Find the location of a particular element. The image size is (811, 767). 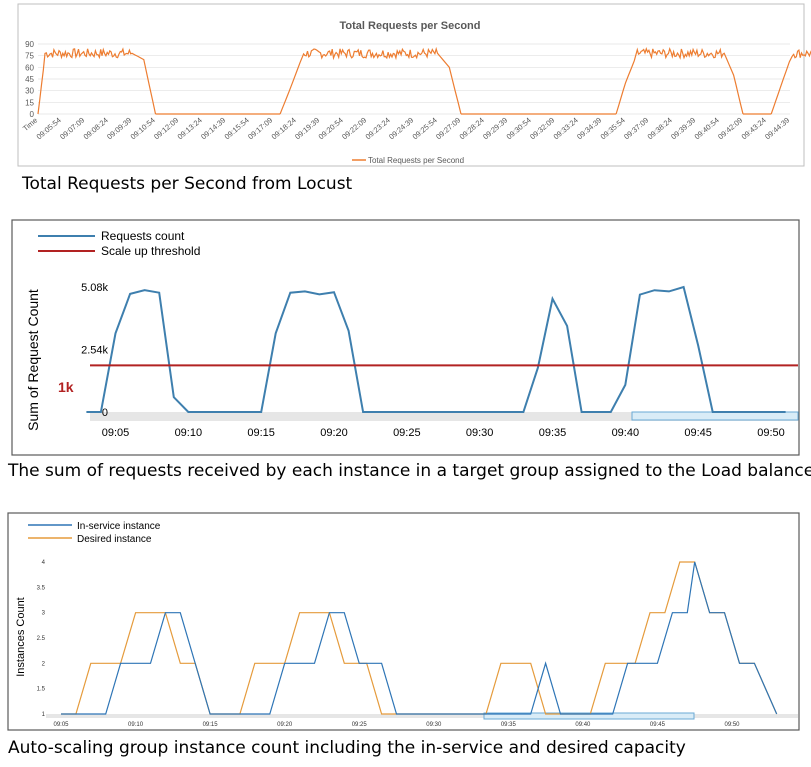

chart2-y-ticks: 0 2.54k 5.08k is located at coordinates (94, 350).